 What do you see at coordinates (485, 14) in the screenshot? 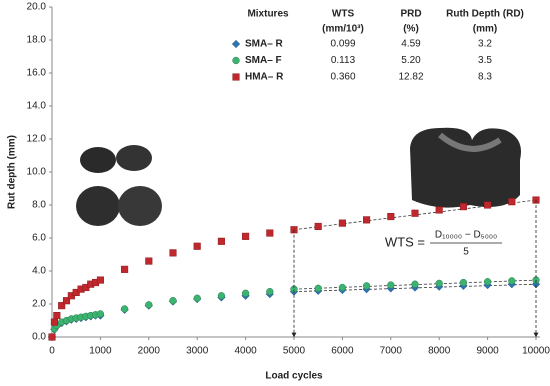
I see `table-header: Ruth Depth (RD)` at bounding box center [485, 14].